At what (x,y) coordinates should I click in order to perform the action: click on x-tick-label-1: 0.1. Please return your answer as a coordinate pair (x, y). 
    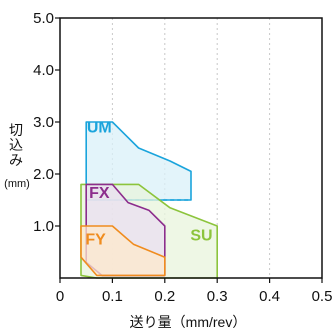
    Looking at the image, I should click on (112, 296).